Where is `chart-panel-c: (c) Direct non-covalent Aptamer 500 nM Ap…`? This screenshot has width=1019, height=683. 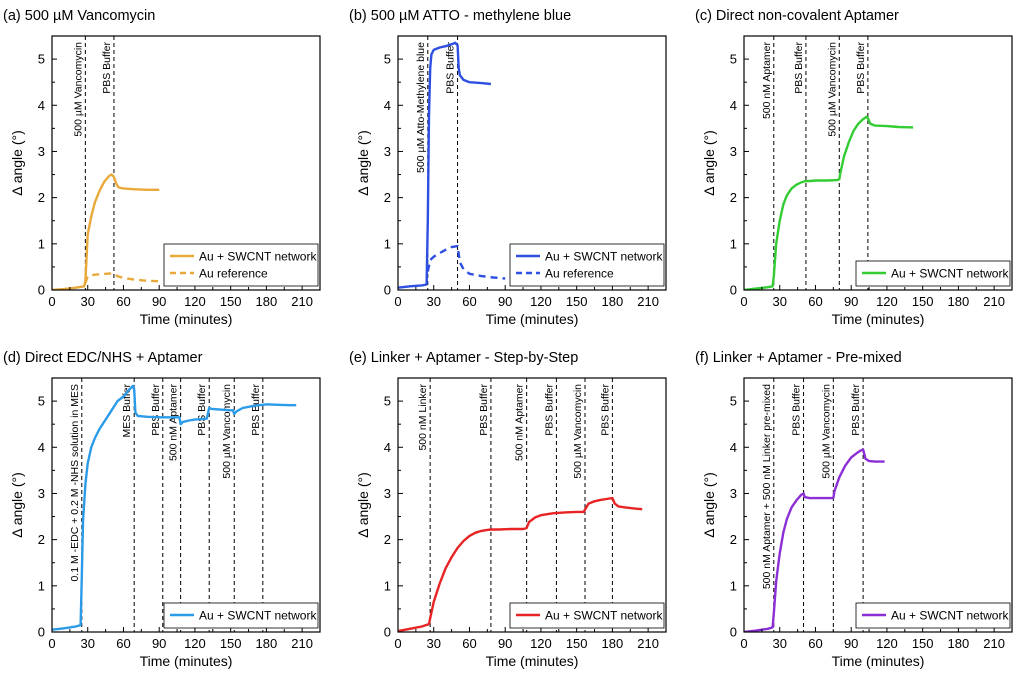 chart-panel-c: (c) Direct non-covalent Aptamer 500 nM Ap… is located at coordinates (854, 167).